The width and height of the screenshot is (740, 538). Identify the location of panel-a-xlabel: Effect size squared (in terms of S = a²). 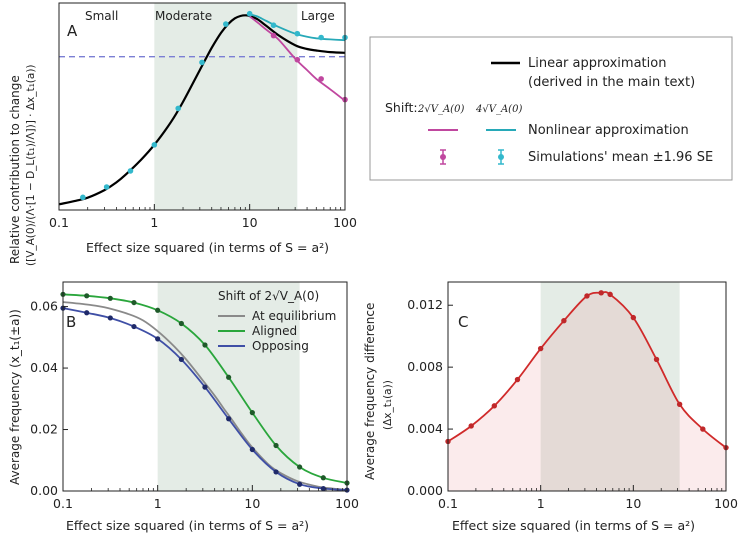
(207, 247).